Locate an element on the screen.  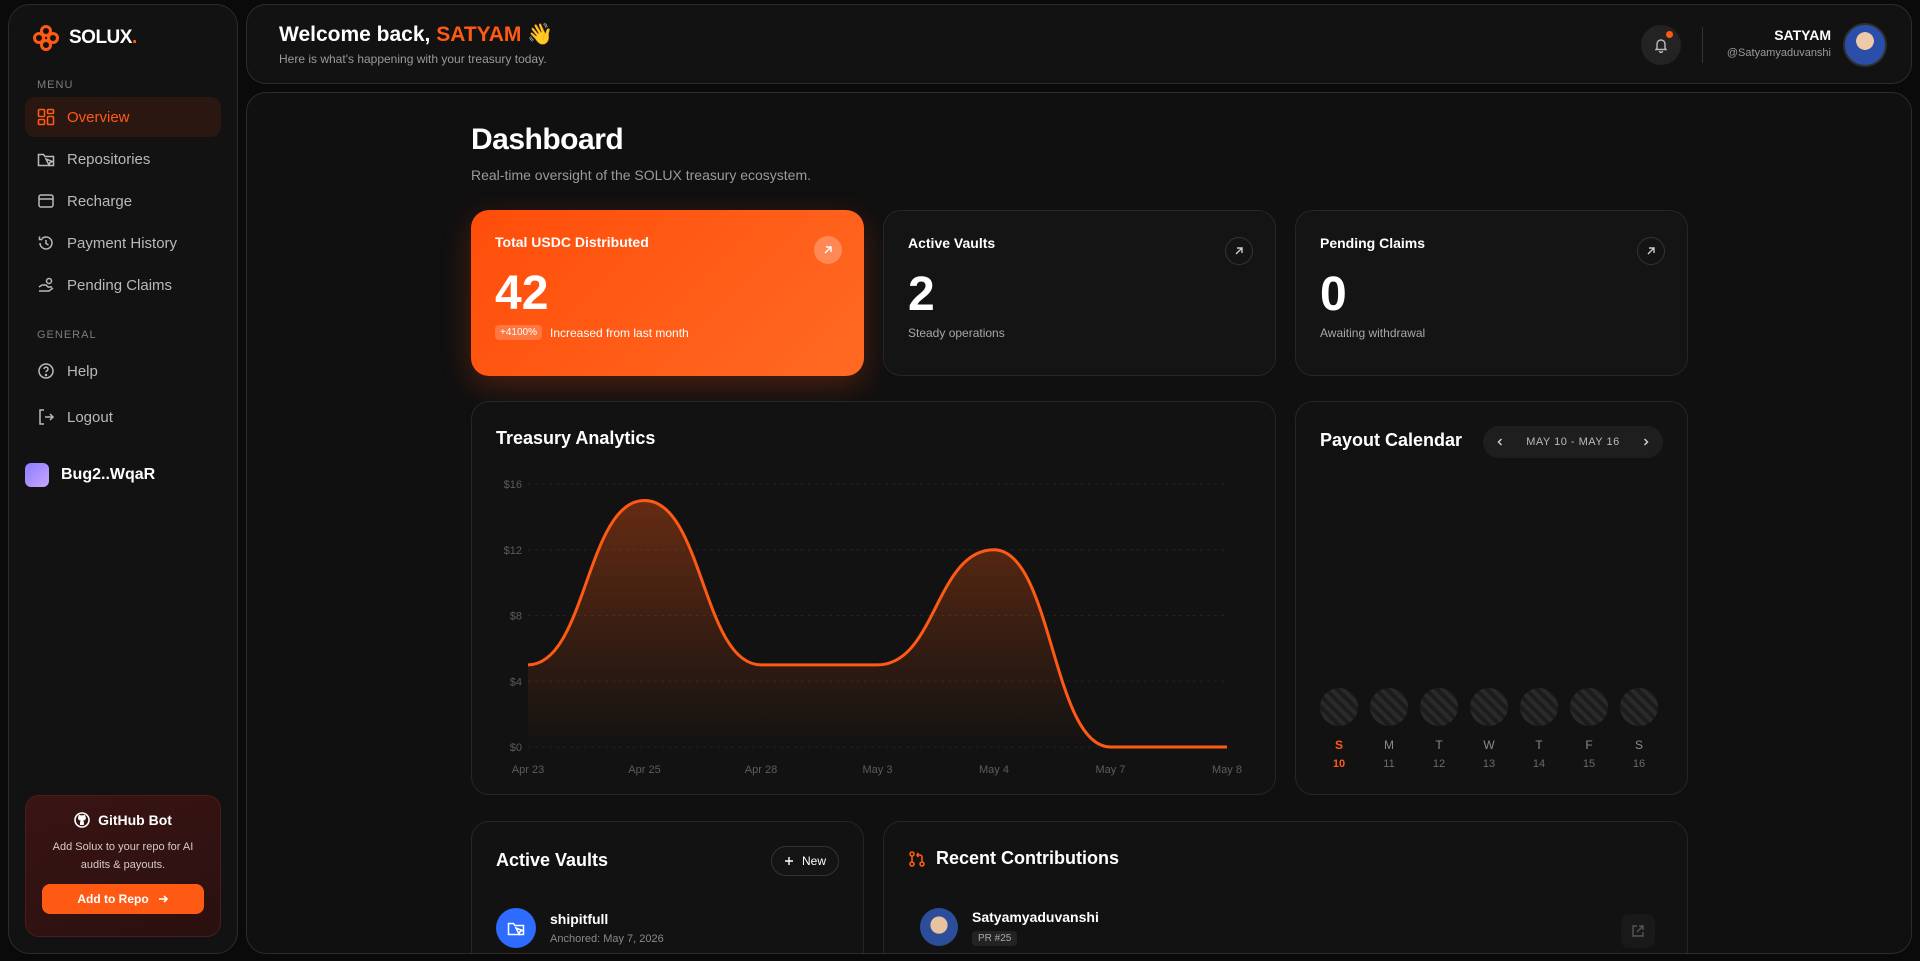
sidebar-item-label: Help is located at coordinates (82, 371).